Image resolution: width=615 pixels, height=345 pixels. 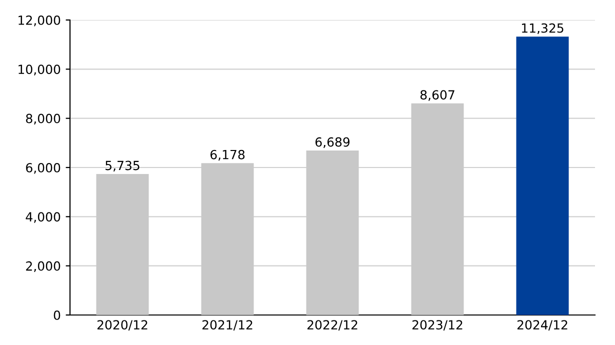 I want to click on data-label: 5,735, so click(x=123, y=166).